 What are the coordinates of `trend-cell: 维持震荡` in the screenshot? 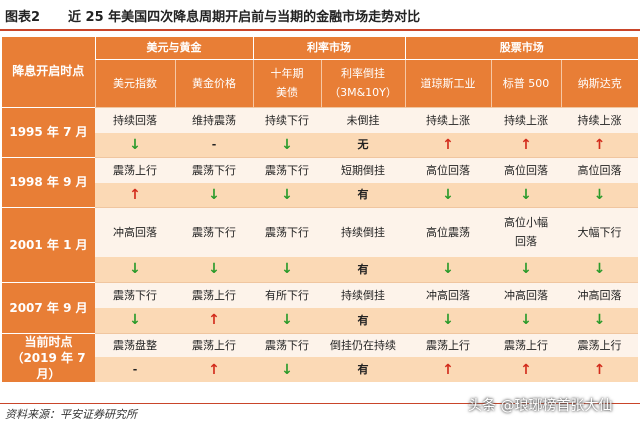 It's located at (214, 119).